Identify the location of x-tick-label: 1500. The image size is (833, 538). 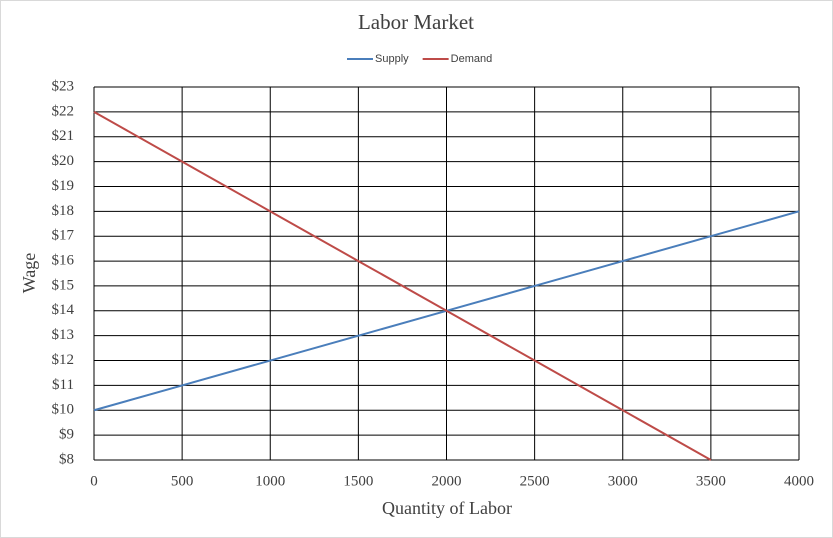
(358, 481).